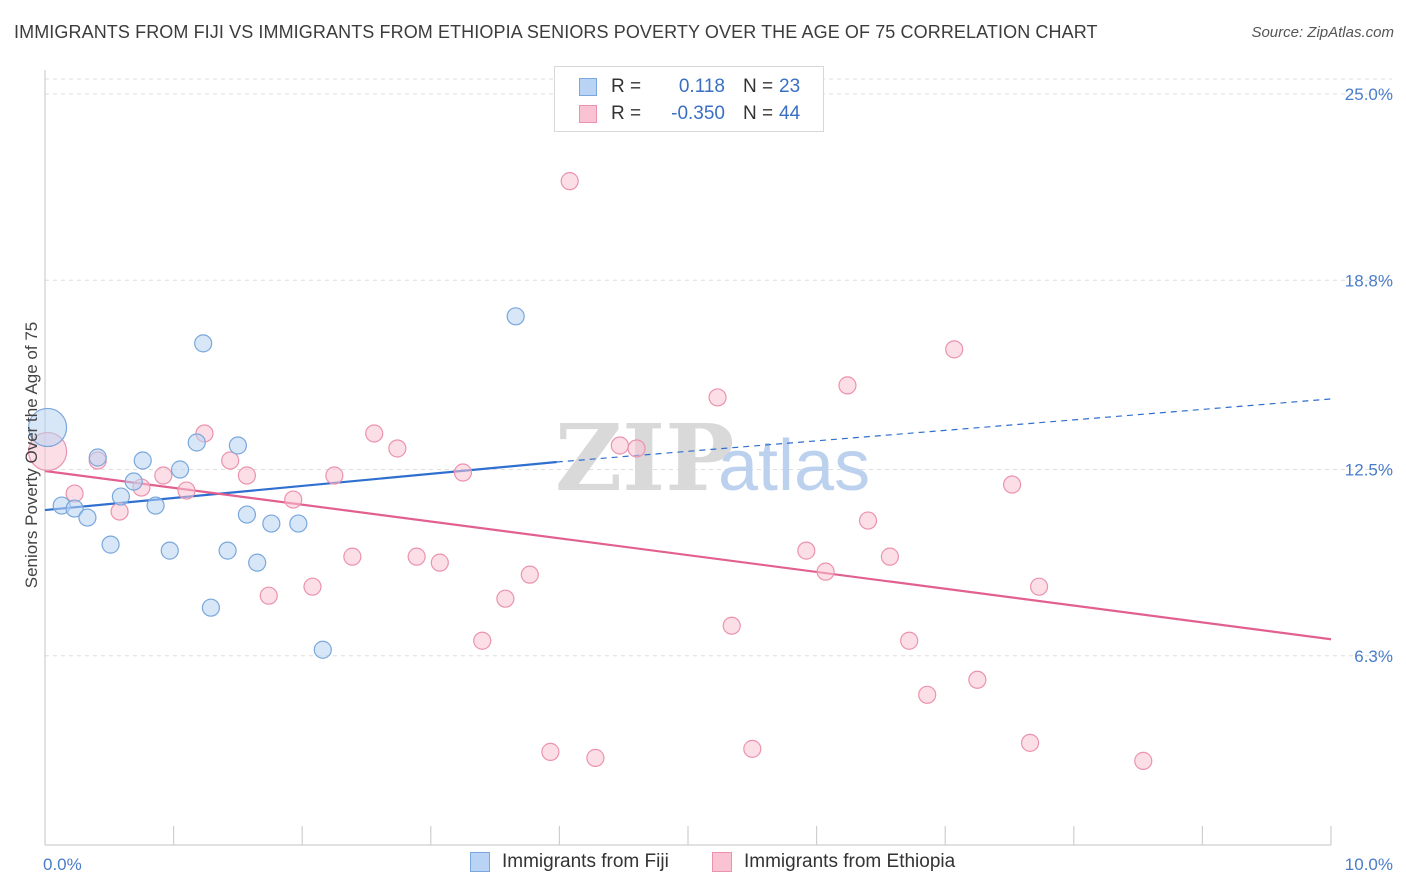 This screenshot has height=892, width=1406. What do you see at coordinates (698, 113) in the screenshot?
I see `ethiopia-r-value: -0.350` at bounding box center [698, 113].